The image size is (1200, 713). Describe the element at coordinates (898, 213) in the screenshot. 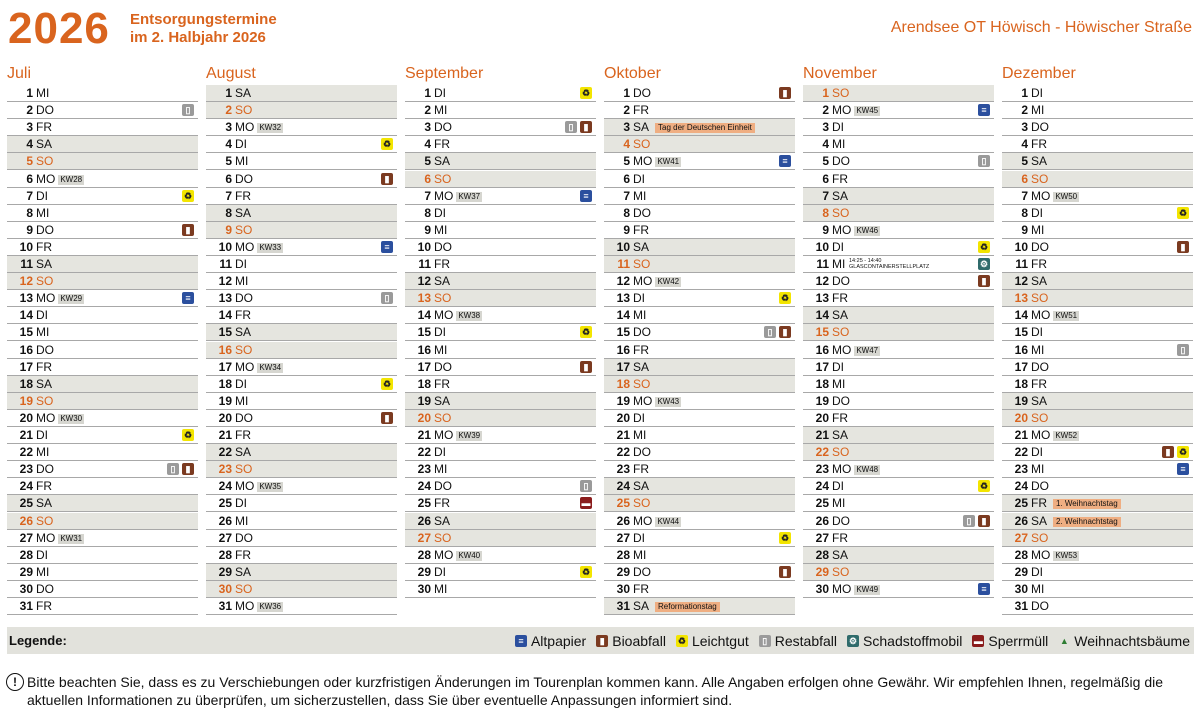

I see `day-row: 8 SO` at that location.